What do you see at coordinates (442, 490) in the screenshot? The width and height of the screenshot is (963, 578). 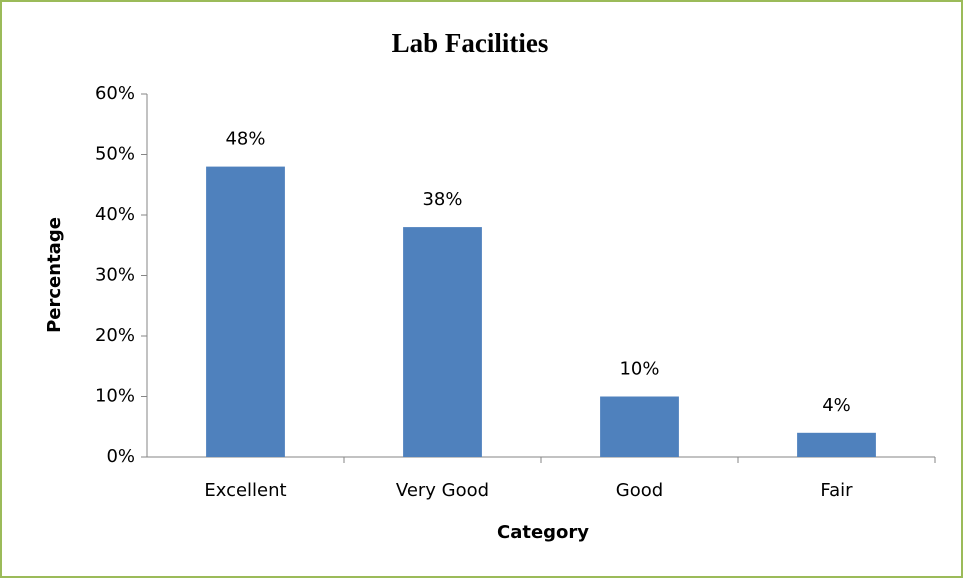 I see `x-tick-label: Very Good` at bounding box center [442, 490].